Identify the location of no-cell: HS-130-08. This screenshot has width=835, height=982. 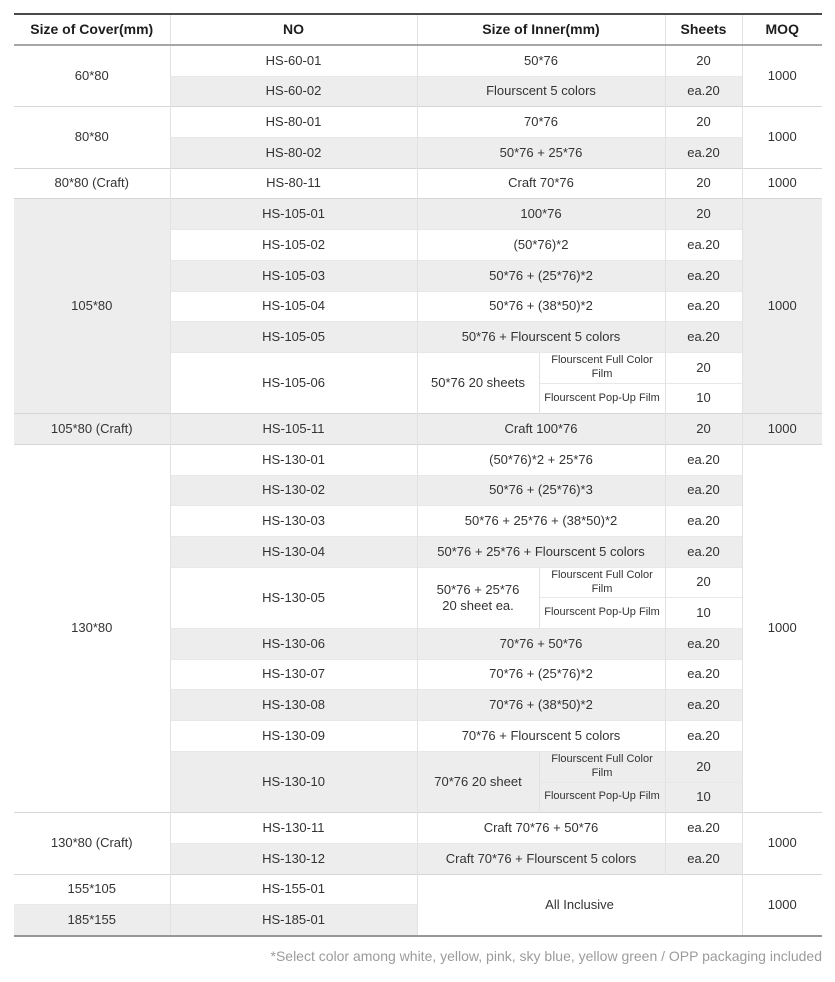
(293, 705).